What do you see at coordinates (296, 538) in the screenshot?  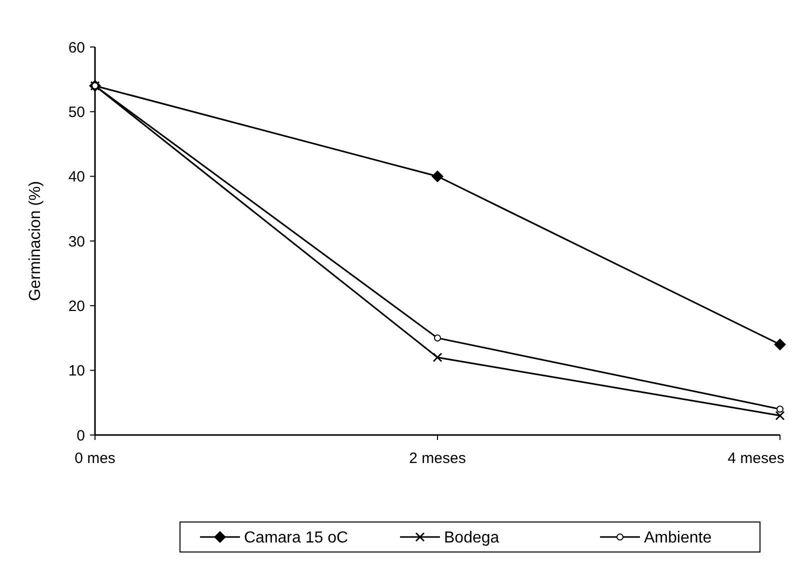 I see `legend-label: Camara 15 oC` at bounding box center [296, 538].